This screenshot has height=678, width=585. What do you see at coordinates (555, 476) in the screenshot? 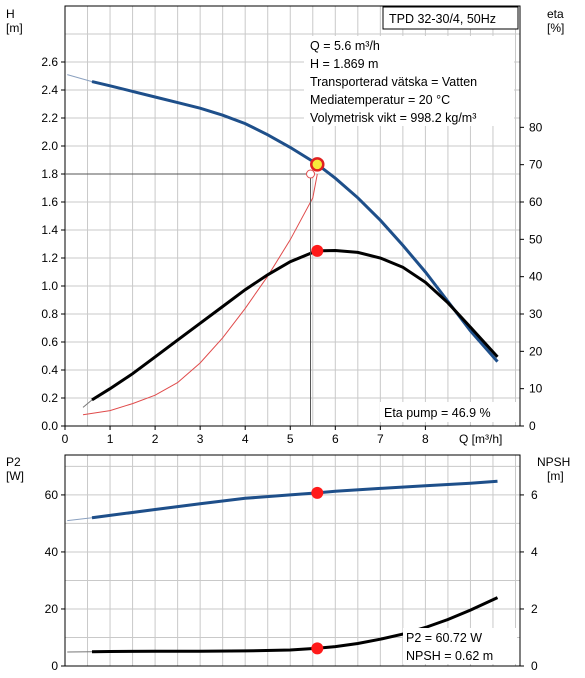
I see `bottom-right-axis-unit: [m]` at bounding box center [555, 476].